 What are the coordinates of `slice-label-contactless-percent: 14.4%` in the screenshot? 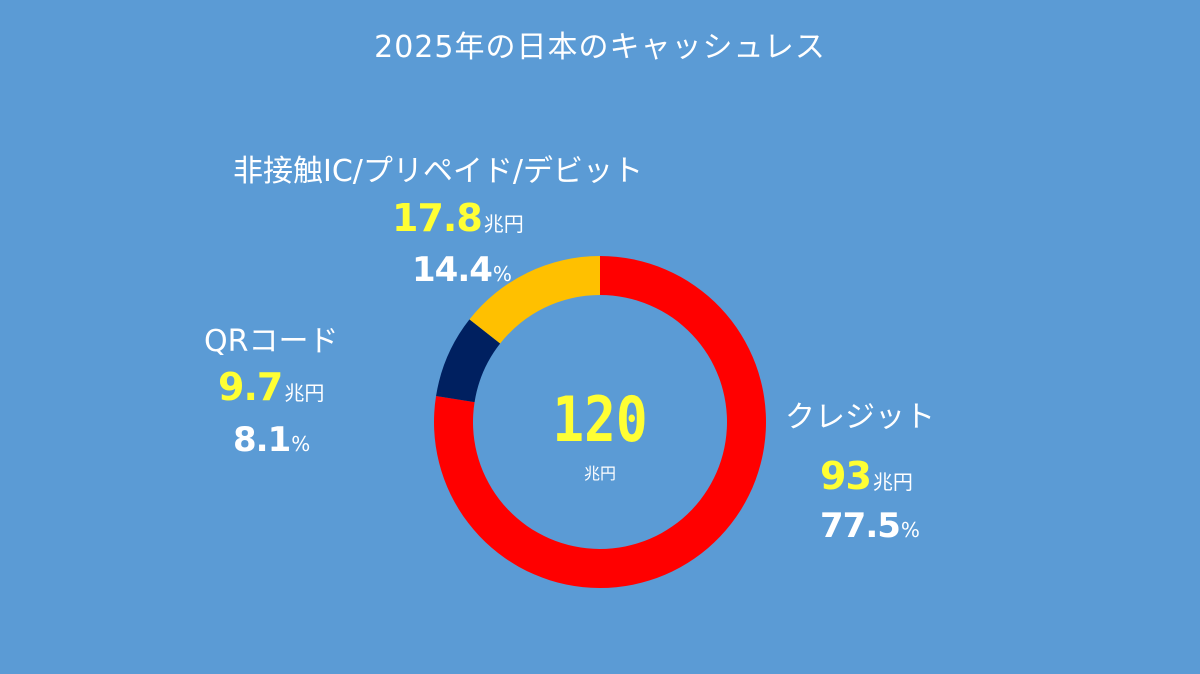 It's located at (462, 270).